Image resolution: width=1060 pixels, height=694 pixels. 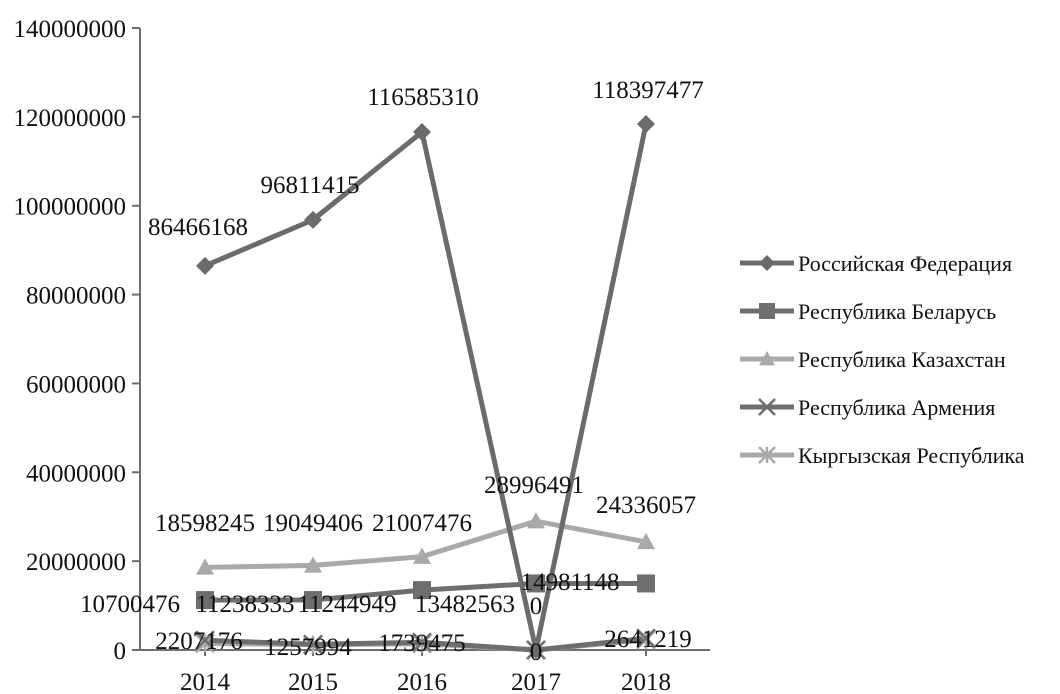 I want to click on data-label: 18598245, so click(x=205, y=523).